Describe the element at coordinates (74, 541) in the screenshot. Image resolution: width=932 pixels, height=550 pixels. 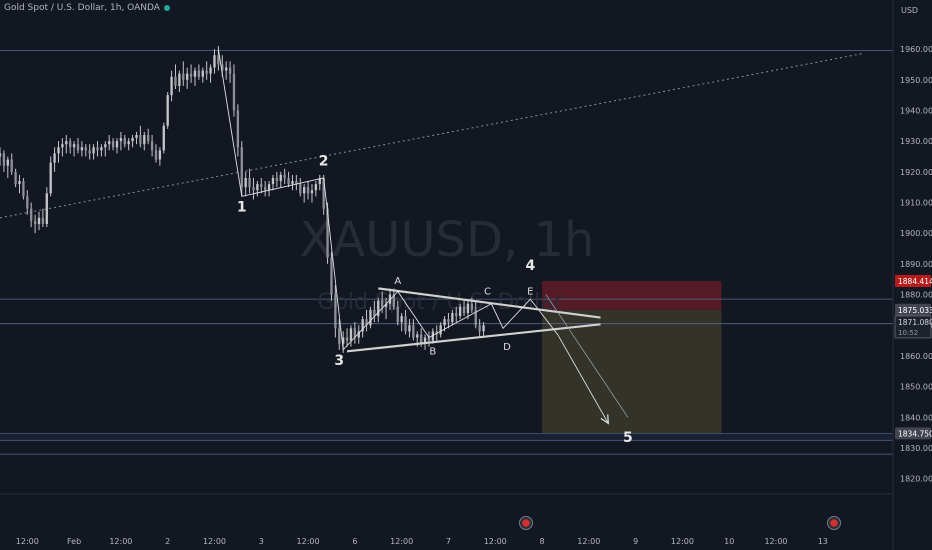
I see `time-tick-label: Feb` at that location.